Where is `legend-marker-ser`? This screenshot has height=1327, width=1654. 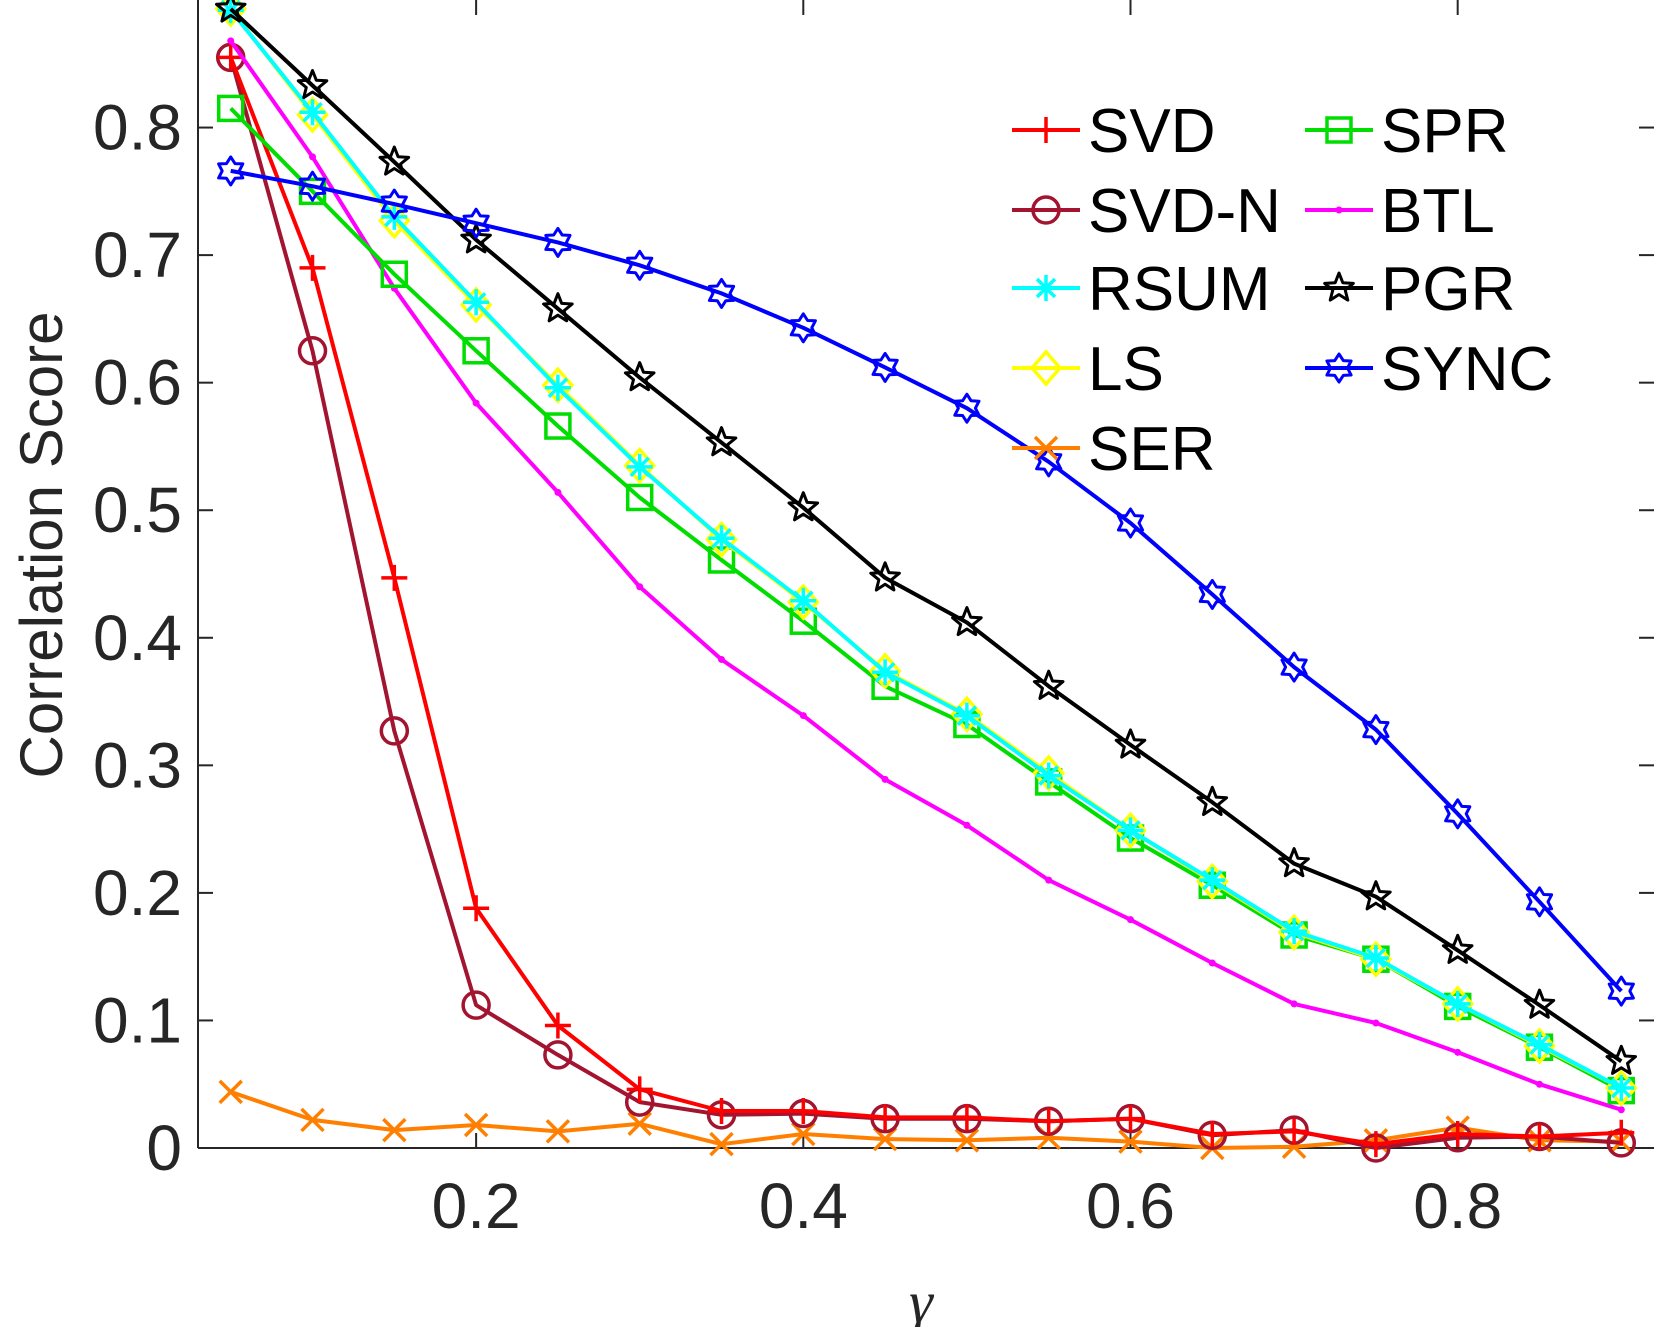
legend-marker-ser is located at coordinates (1046, 448).